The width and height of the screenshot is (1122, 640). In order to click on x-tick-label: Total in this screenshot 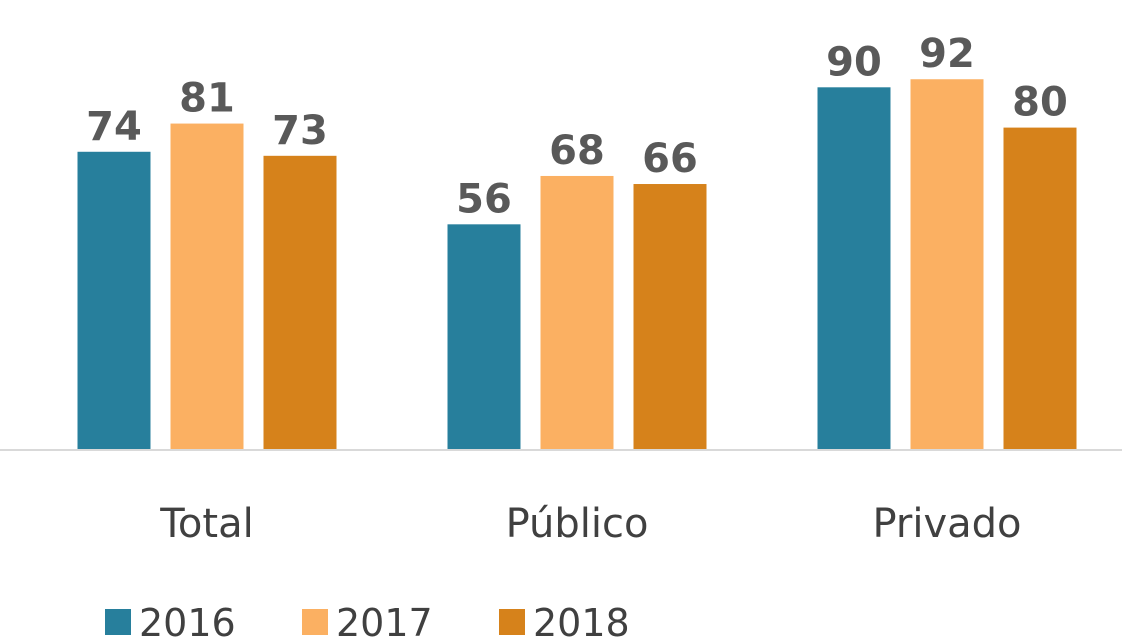, I will do `click(206, 524)`.